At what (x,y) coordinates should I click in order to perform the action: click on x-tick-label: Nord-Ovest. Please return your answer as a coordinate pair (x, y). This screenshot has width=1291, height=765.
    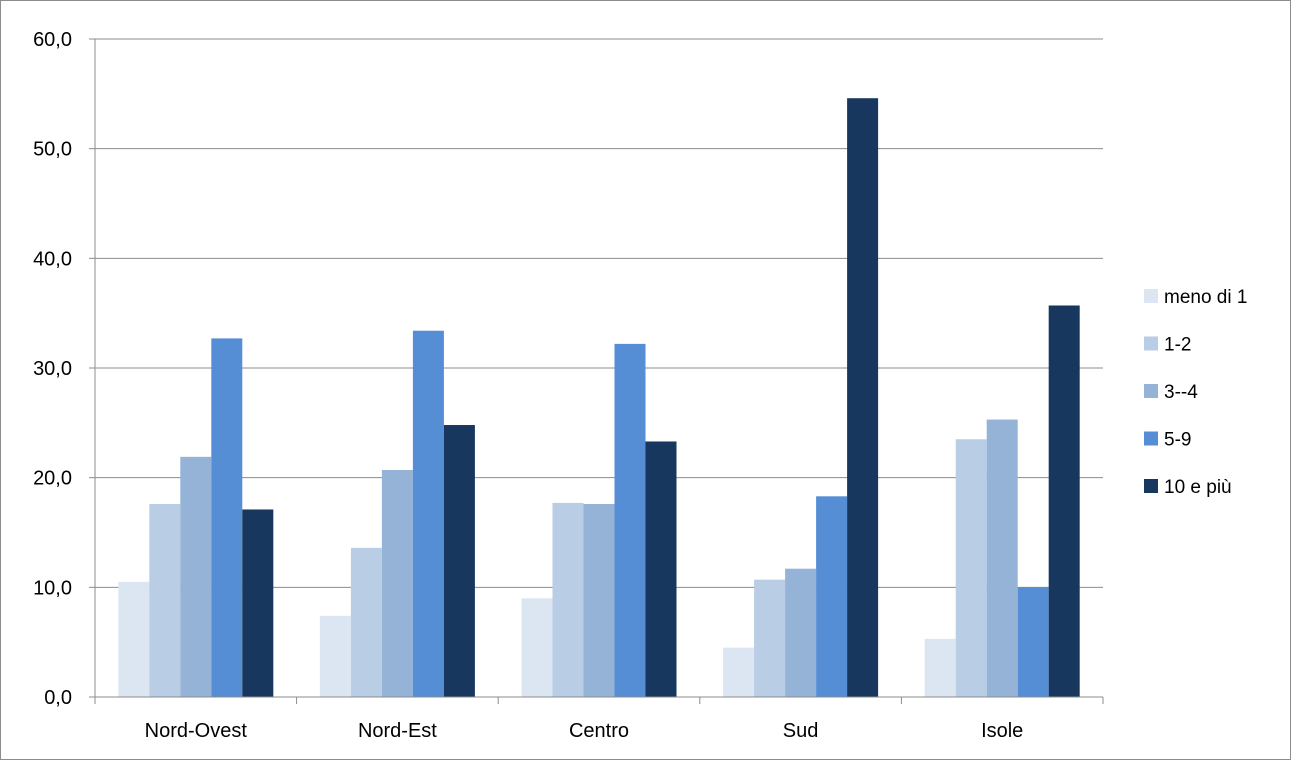
    Looking at the image, I should click on (196, 731).